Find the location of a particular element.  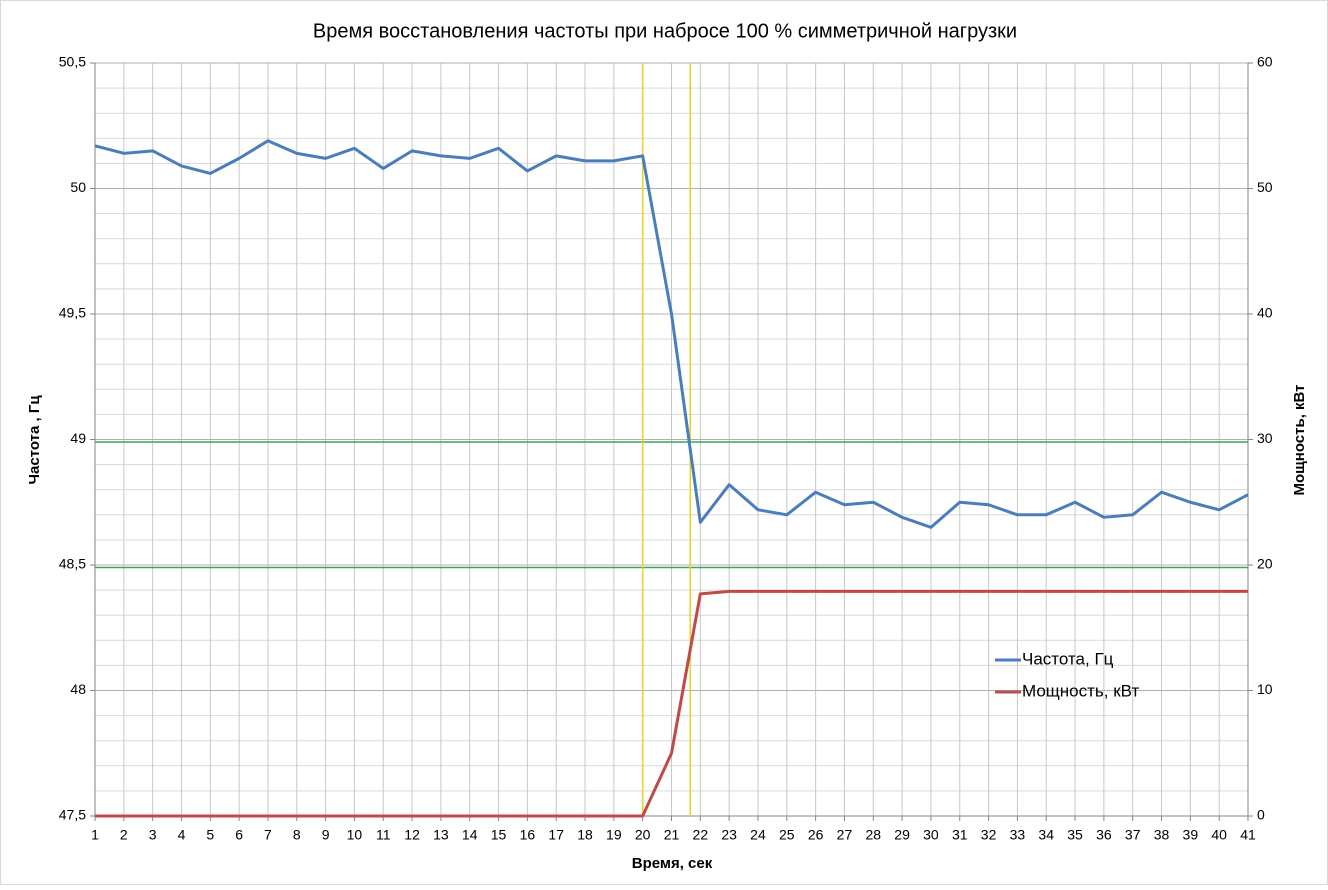

x-tick-label: 16 is located at coordinates (528, 835).